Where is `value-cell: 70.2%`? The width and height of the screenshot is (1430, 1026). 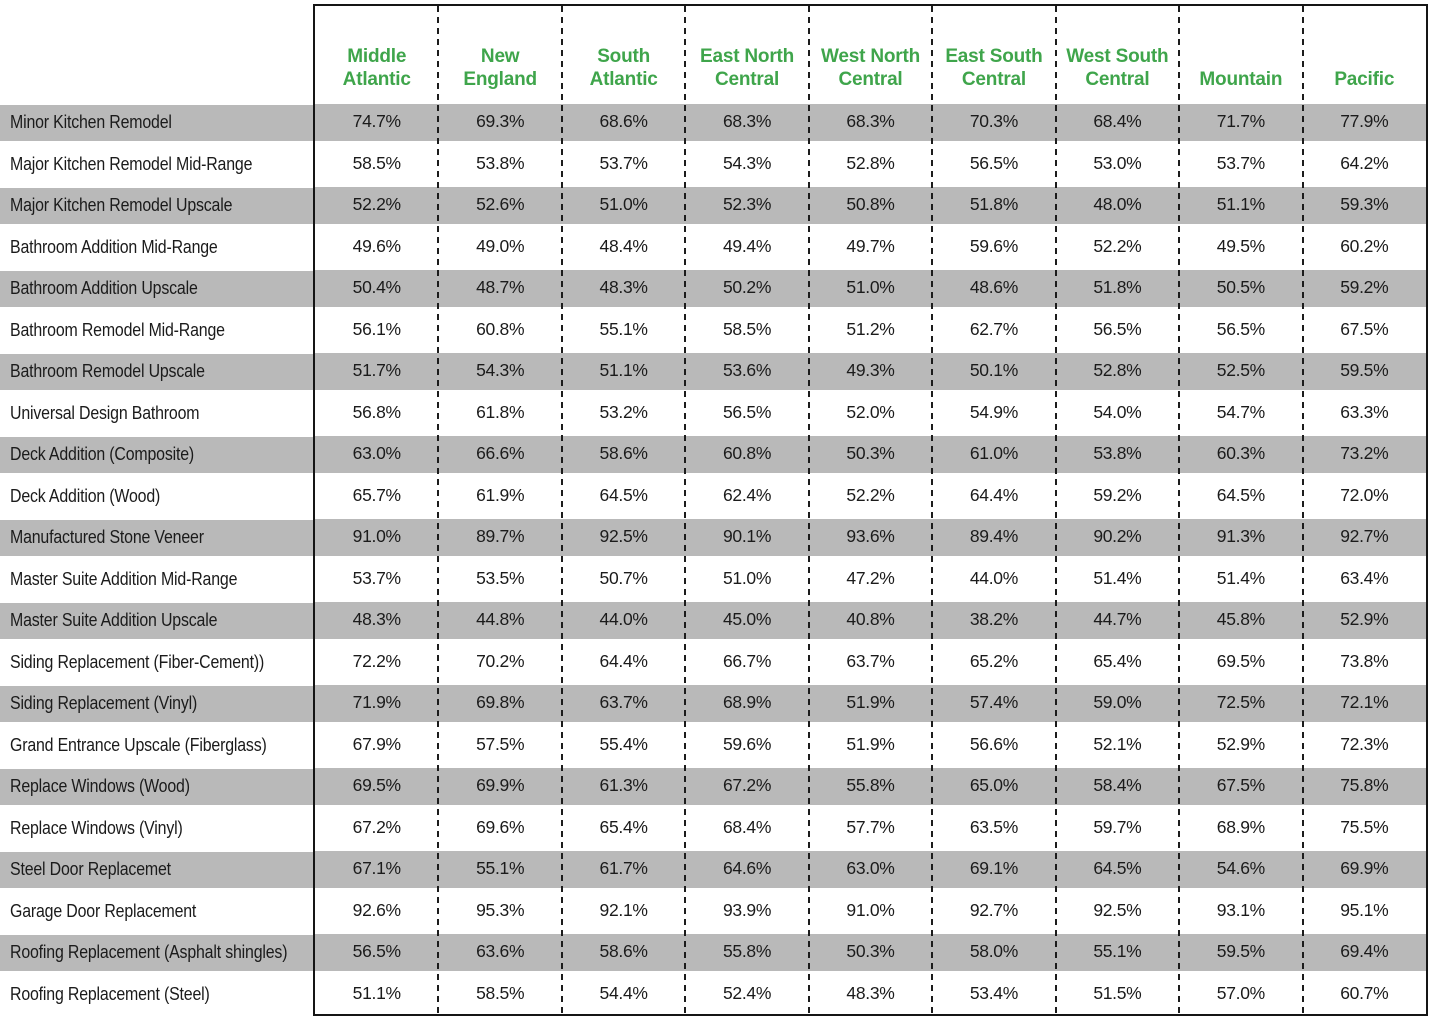 value-cell: 70.2% is located at coordinates (500, 660).